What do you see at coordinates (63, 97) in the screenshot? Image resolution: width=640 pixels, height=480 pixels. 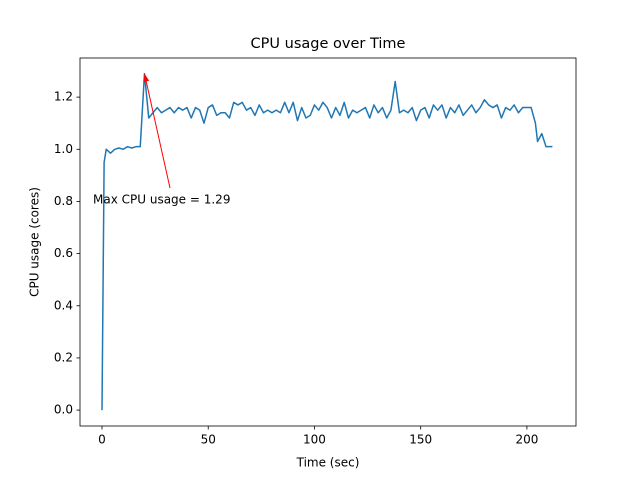 I see `y-tick-label: 1.2` at bounding box center [63, 97].